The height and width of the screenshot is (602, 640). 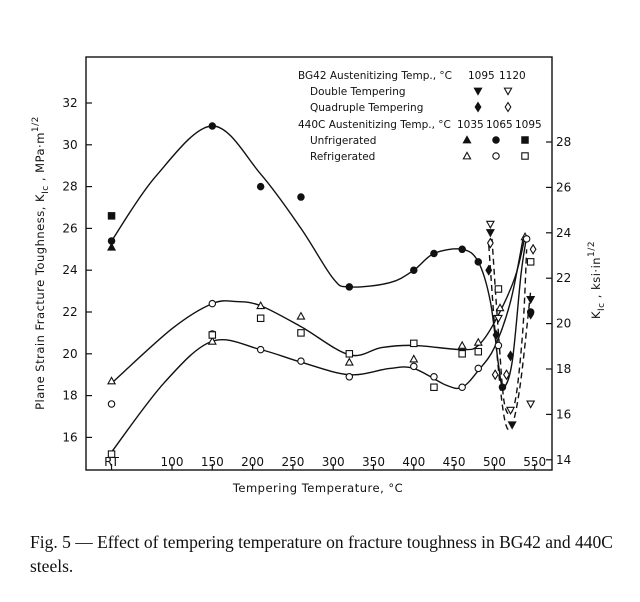 What do you see at coordinates (509, 326) in the screenshot?
I see `fit-curve-dashed` at bounding box center [509, 326].